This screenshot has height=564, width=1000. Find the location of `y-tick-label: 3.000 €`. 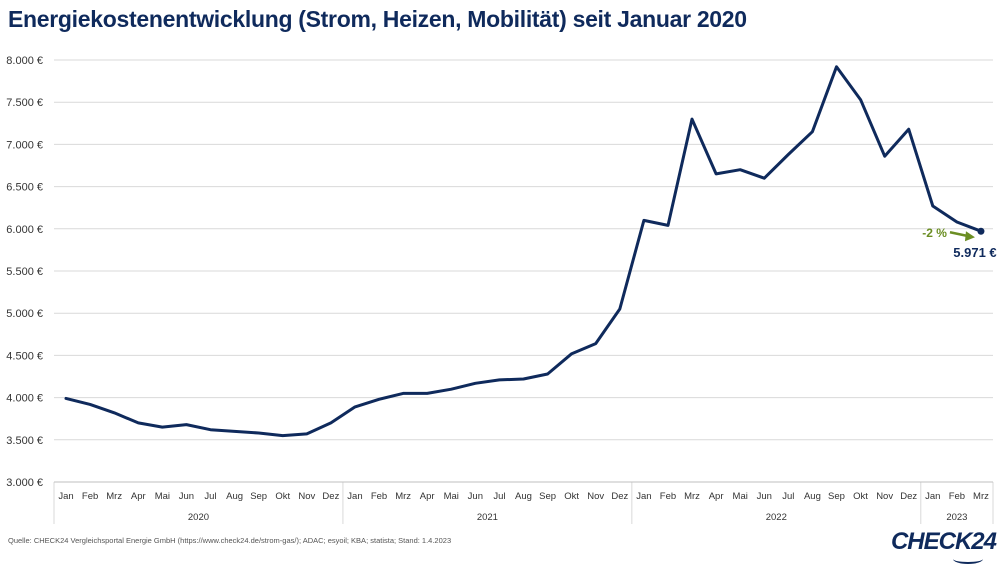

y-tick-label: 3.000 € is located at coordinates (24, 483).